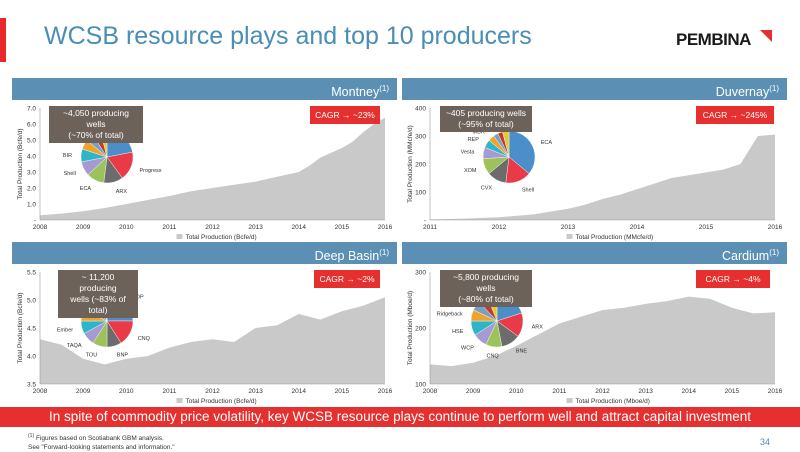 This screenshot has width=800, height=452. What do you see at coordinates (3, 40) in the screenshot?
I see `accent-bar` at bounding box center [3, 40].